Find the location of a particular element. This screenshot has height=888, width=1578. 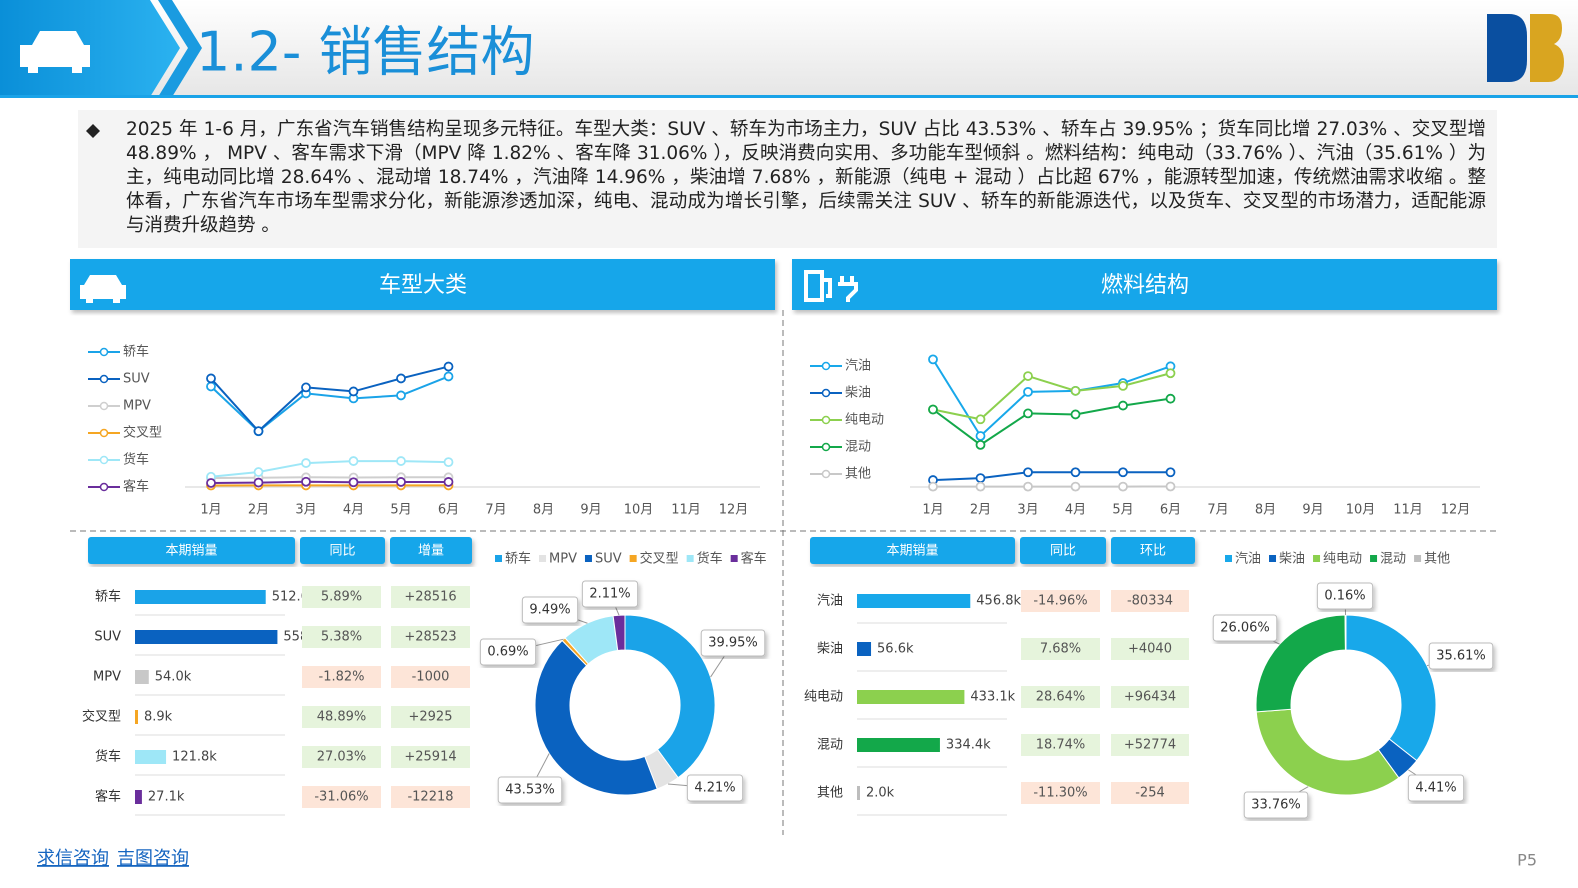

label-text: 0.69% is located at coordinates (507, 652).